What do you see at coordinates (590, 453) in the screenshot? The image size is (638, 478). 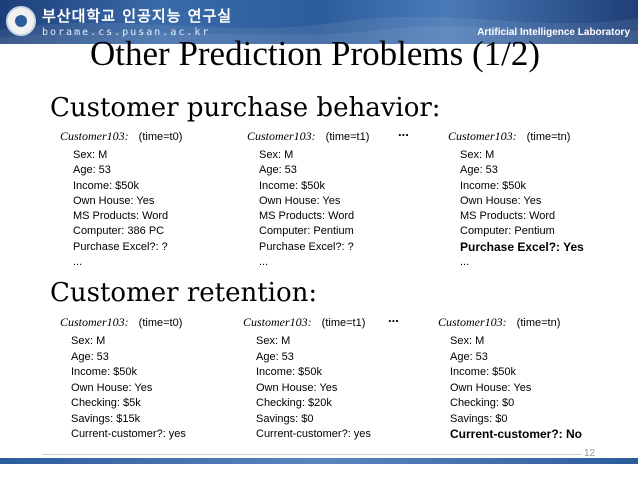 I see `page-number: 12` at bounding box center [590, 453].